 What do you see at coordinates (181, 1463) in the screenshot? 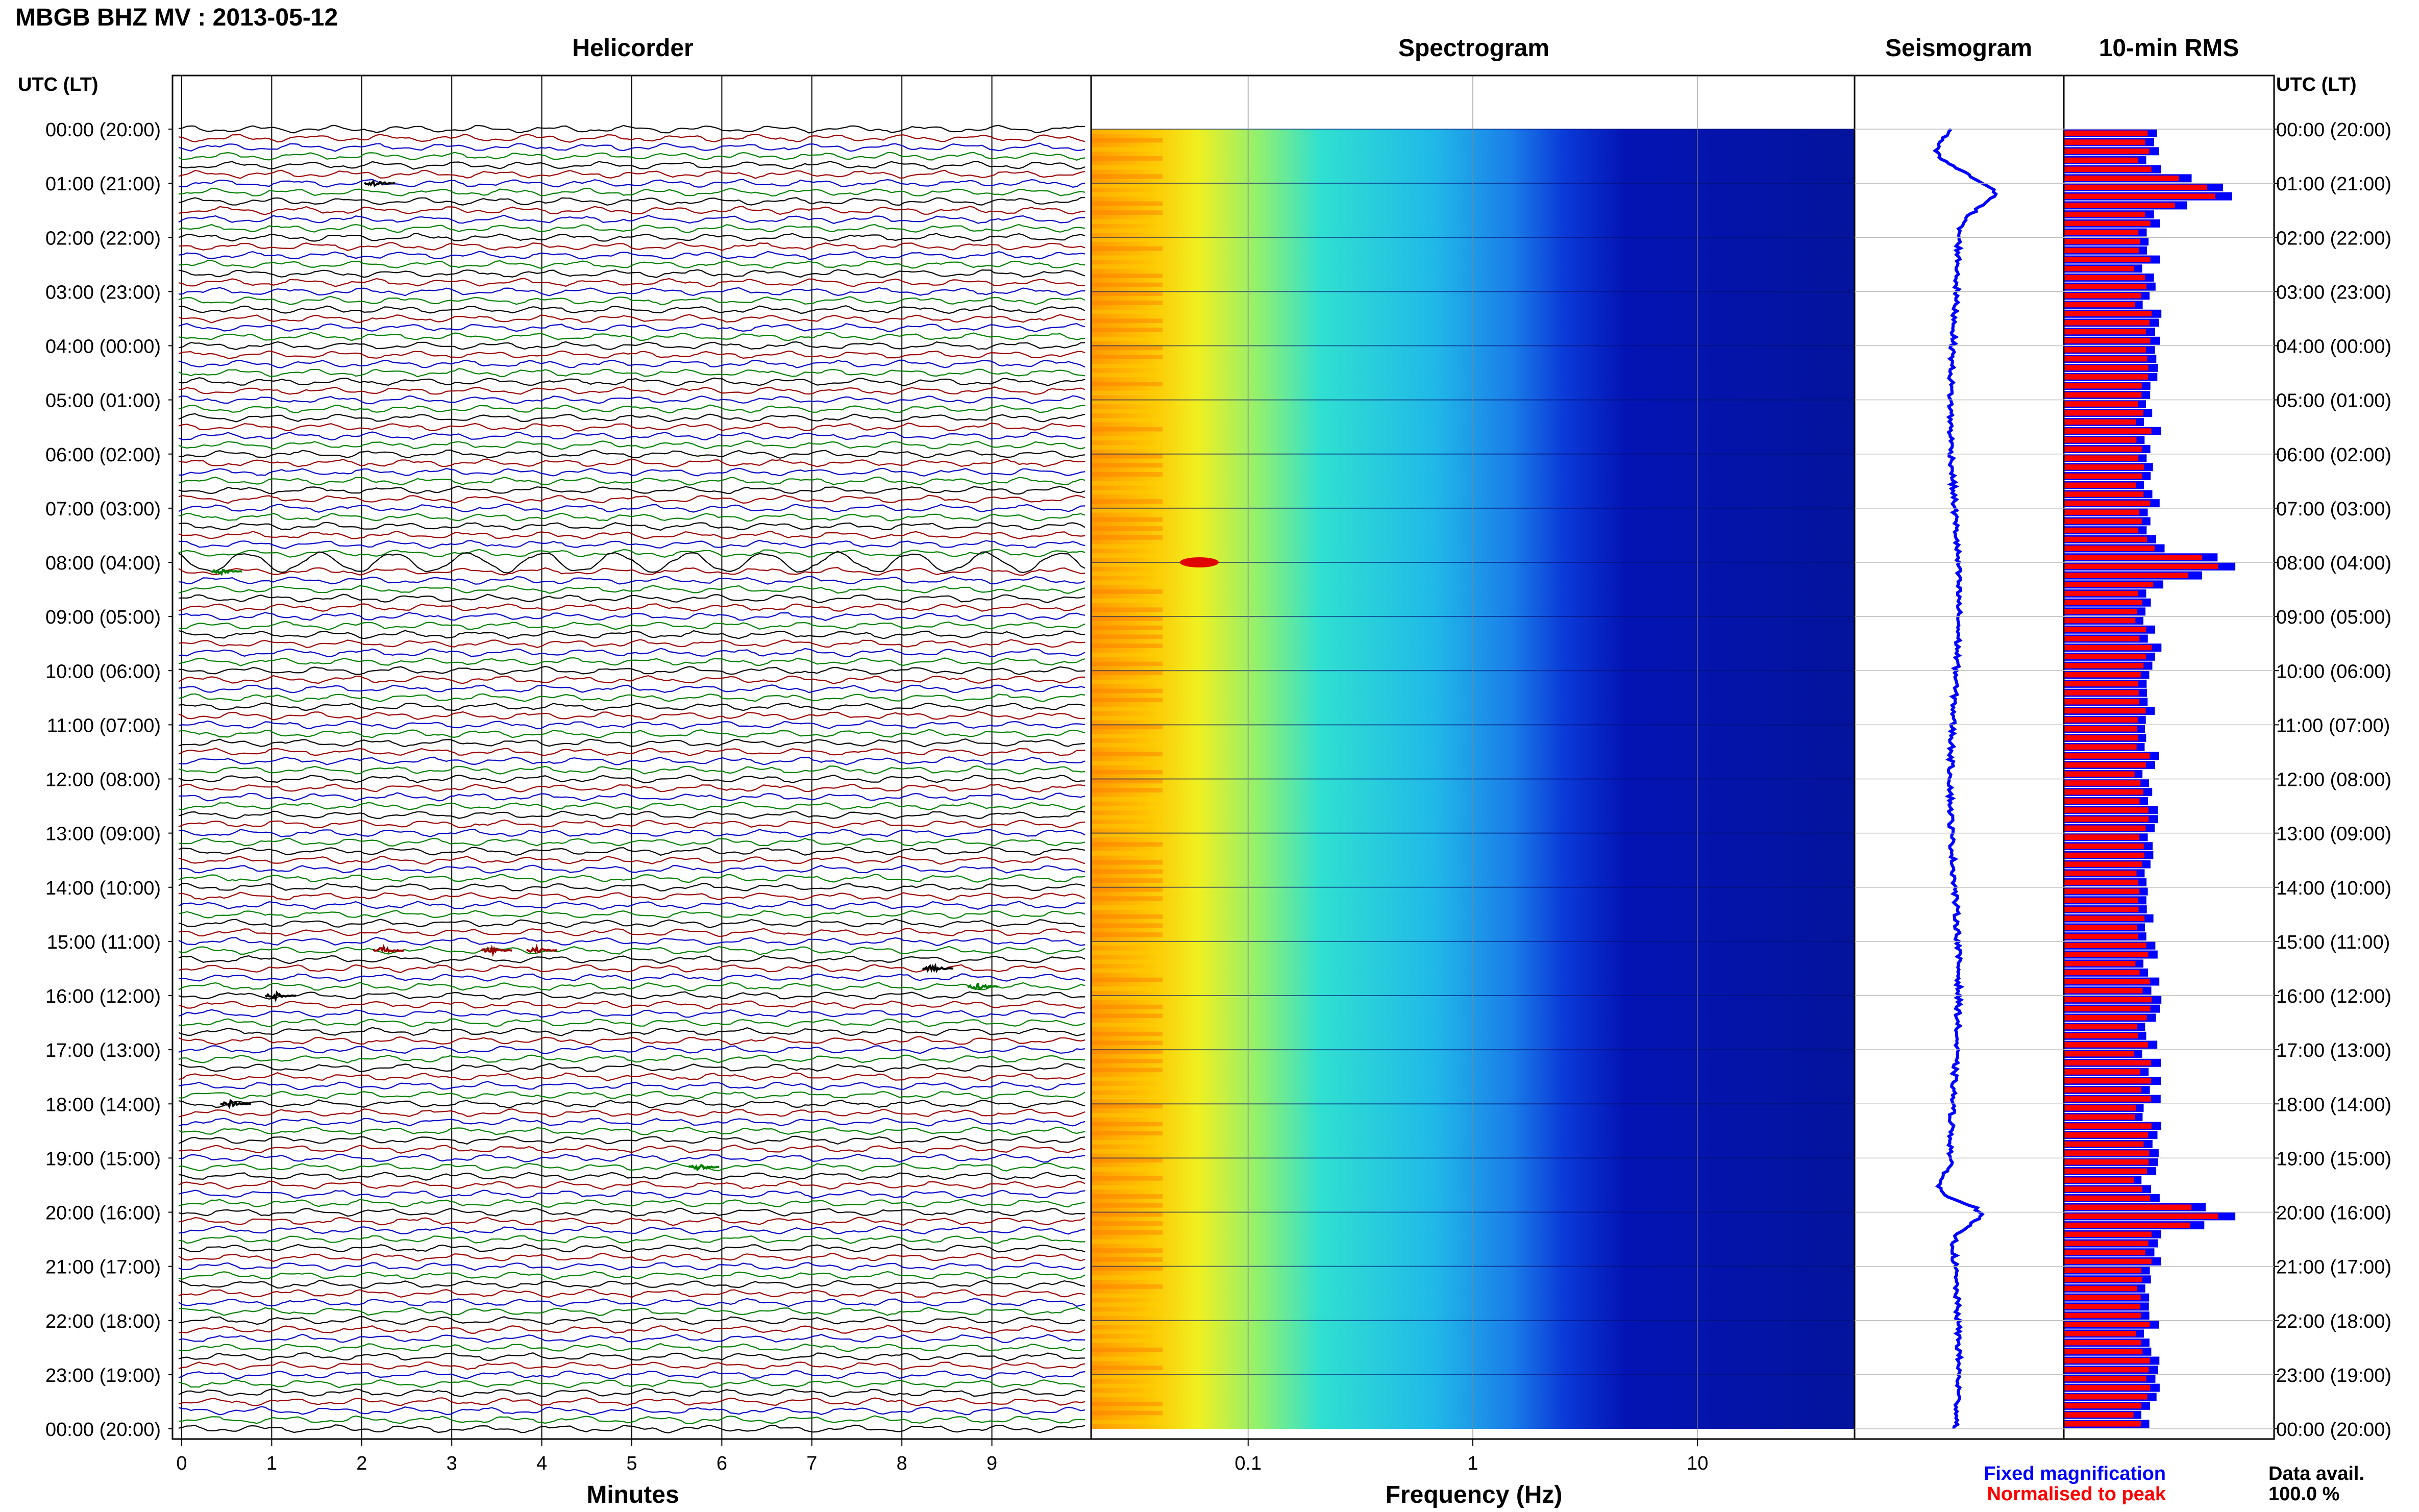
I see `helicorder-x-tick-label: 0` at bounding box center [181, 1463].